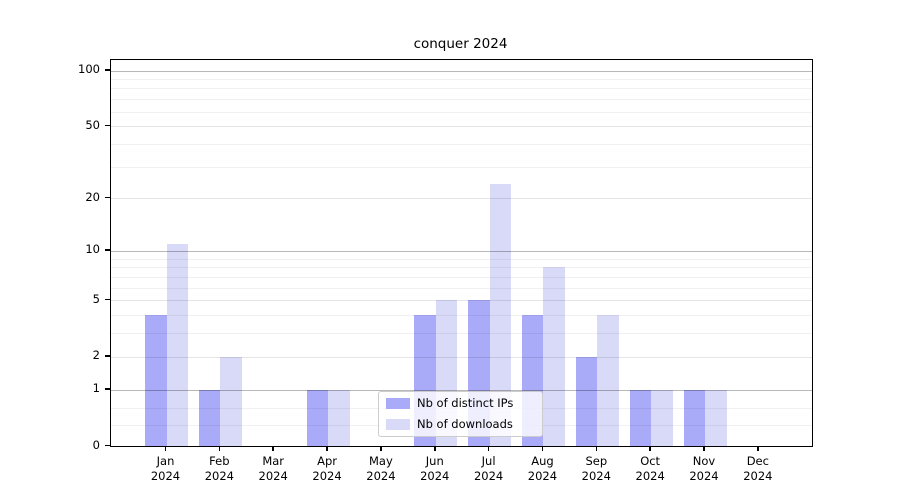 The image size is (900, 500). What do you see at coordinates (273, 468) in the screenshot?
I see `x-tick-label-mar: Mar 2024` at bounding box center [273, 468].